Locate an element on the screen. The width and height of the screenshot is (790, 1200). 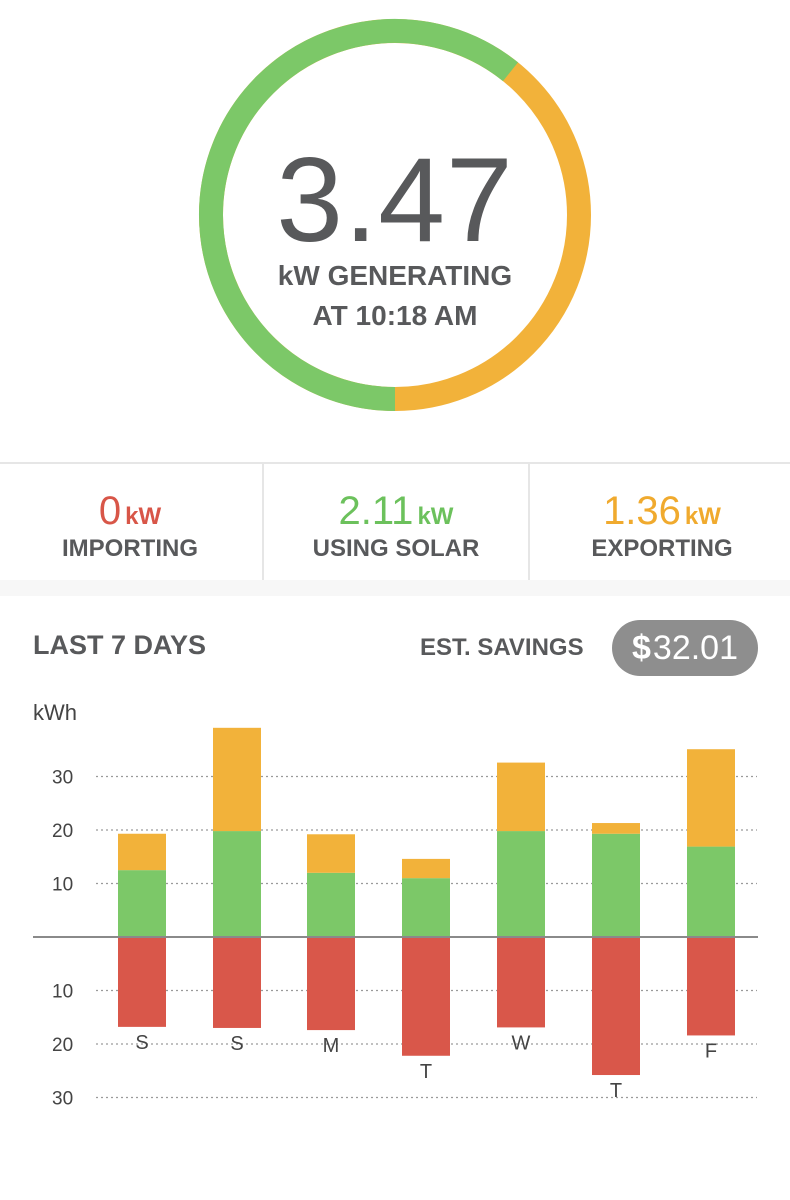
savings-badge: $32.01 is located at coordinates (685, 648).